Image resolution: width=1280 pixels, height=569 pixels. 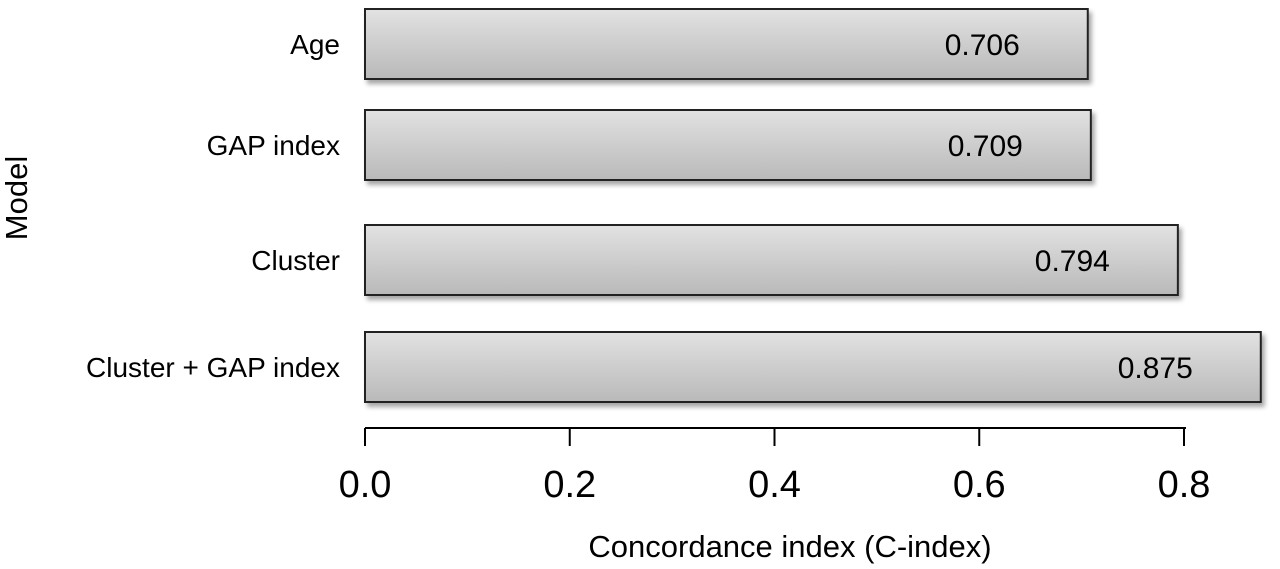 I want to click on bar-cluster, so click(x=771, y=260).